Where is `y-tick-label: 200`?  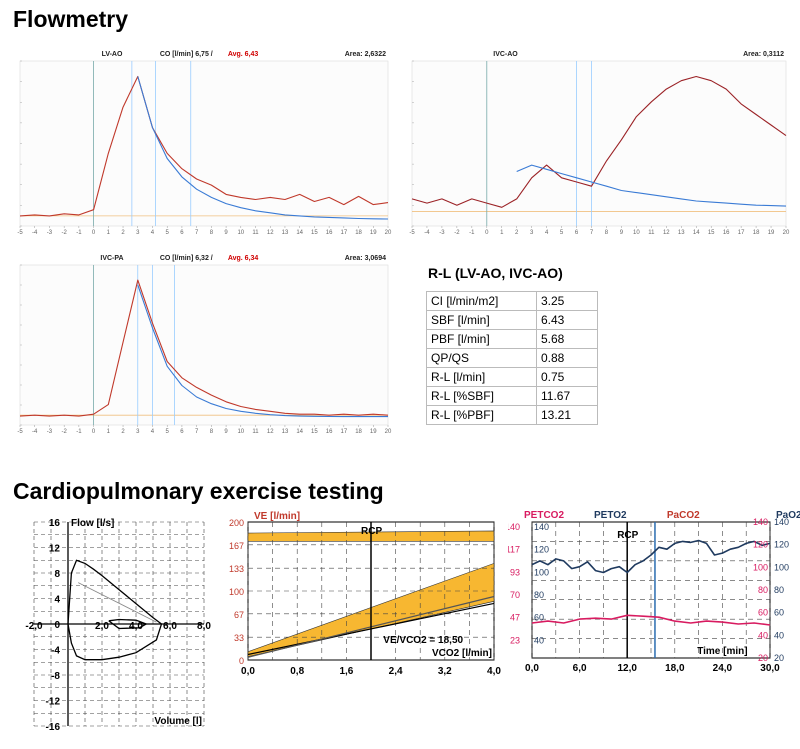
y-tick-label: 200 is located at coordinates (236, 523).